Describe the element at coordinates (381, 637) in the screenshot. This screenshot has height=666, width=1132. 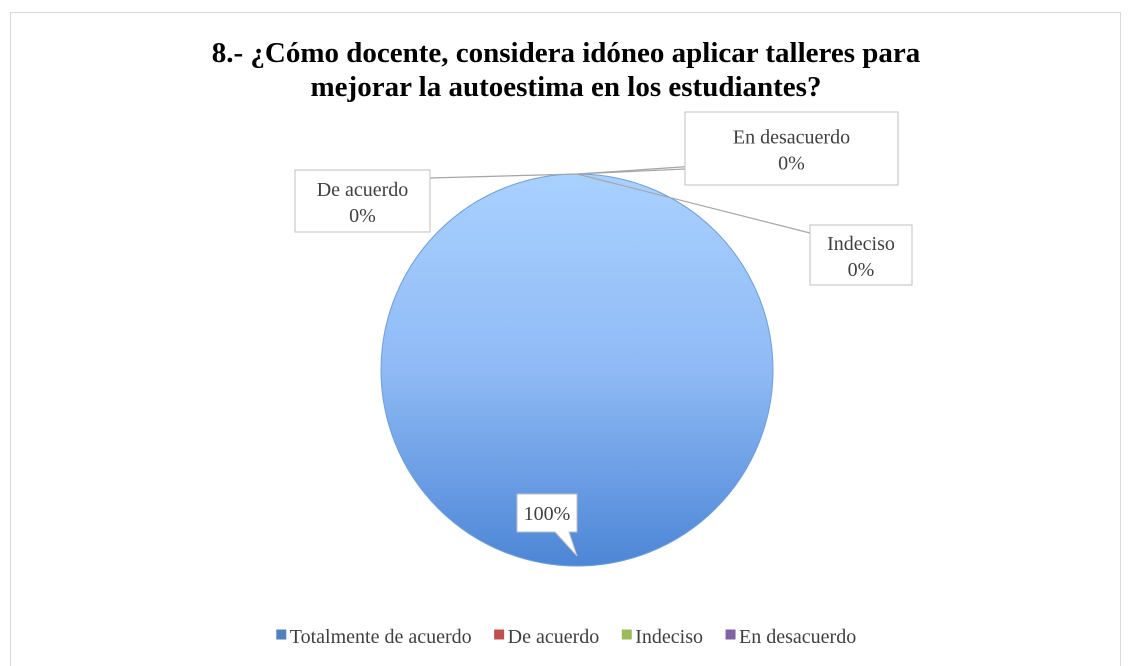
I see `legend-label: Totalmente de acuerdo` at that location.